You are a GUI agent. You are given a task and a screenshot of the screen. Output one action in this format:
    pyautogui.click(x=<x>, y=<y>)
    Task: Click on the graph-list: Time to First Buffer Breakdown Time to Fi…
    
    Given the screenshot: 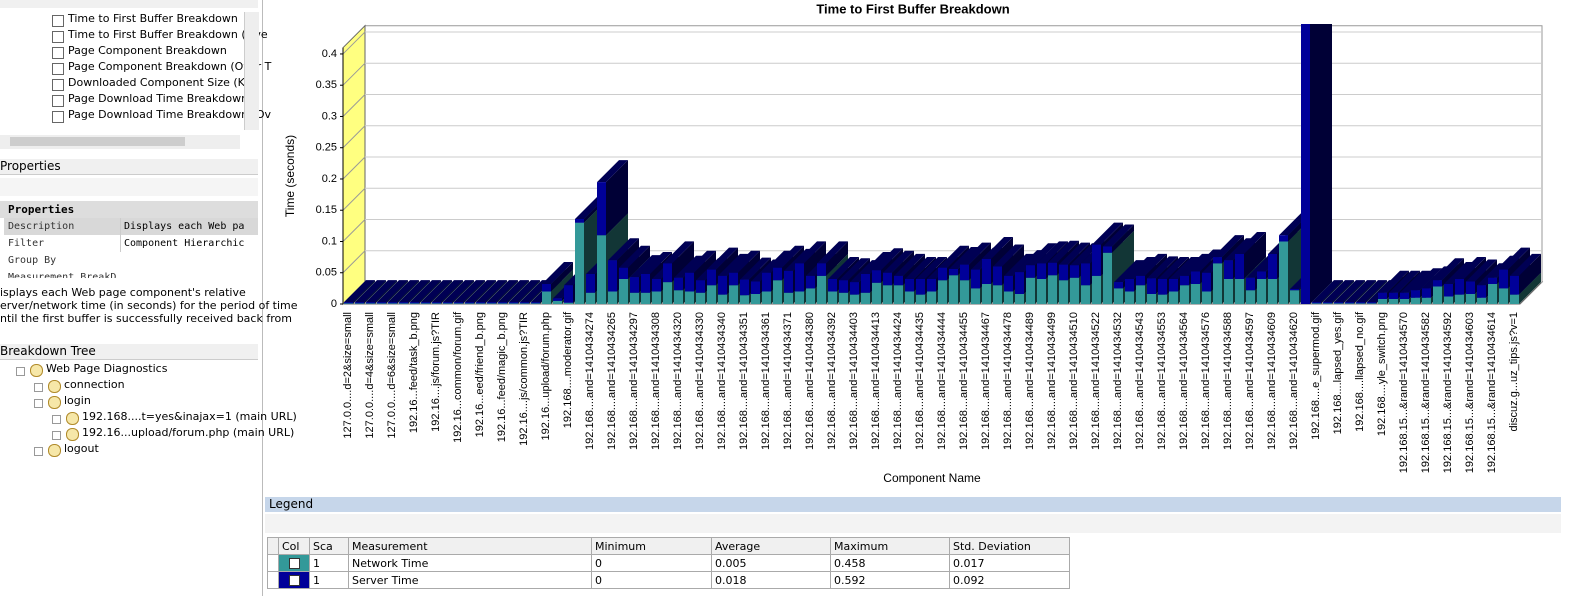 What is the action you would take?
    pyautogui.click(x=135, y=68)
    